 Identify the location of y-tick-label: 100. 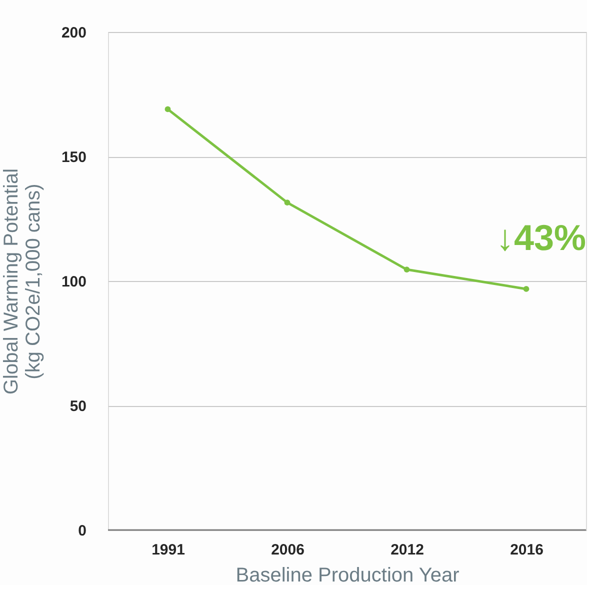
(73, 282).